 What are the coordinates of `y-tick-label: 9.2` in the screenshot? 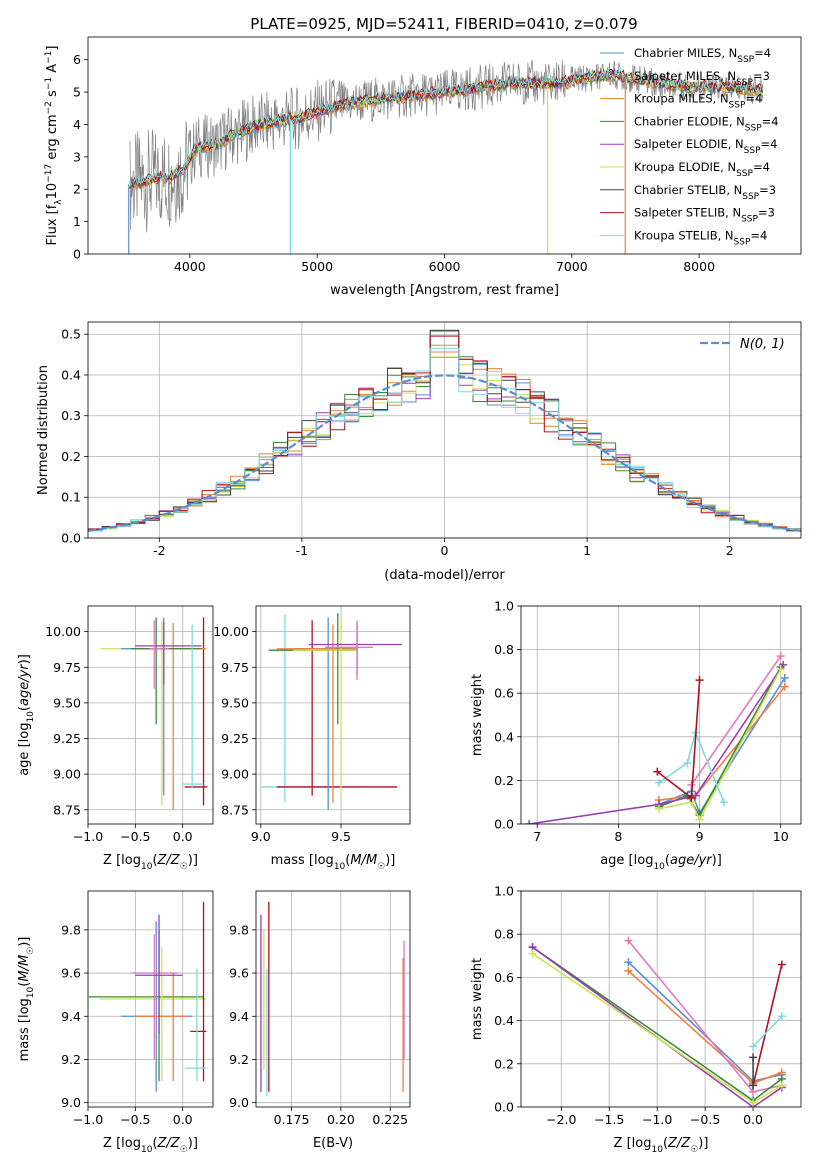 It's located at (71, 1059).